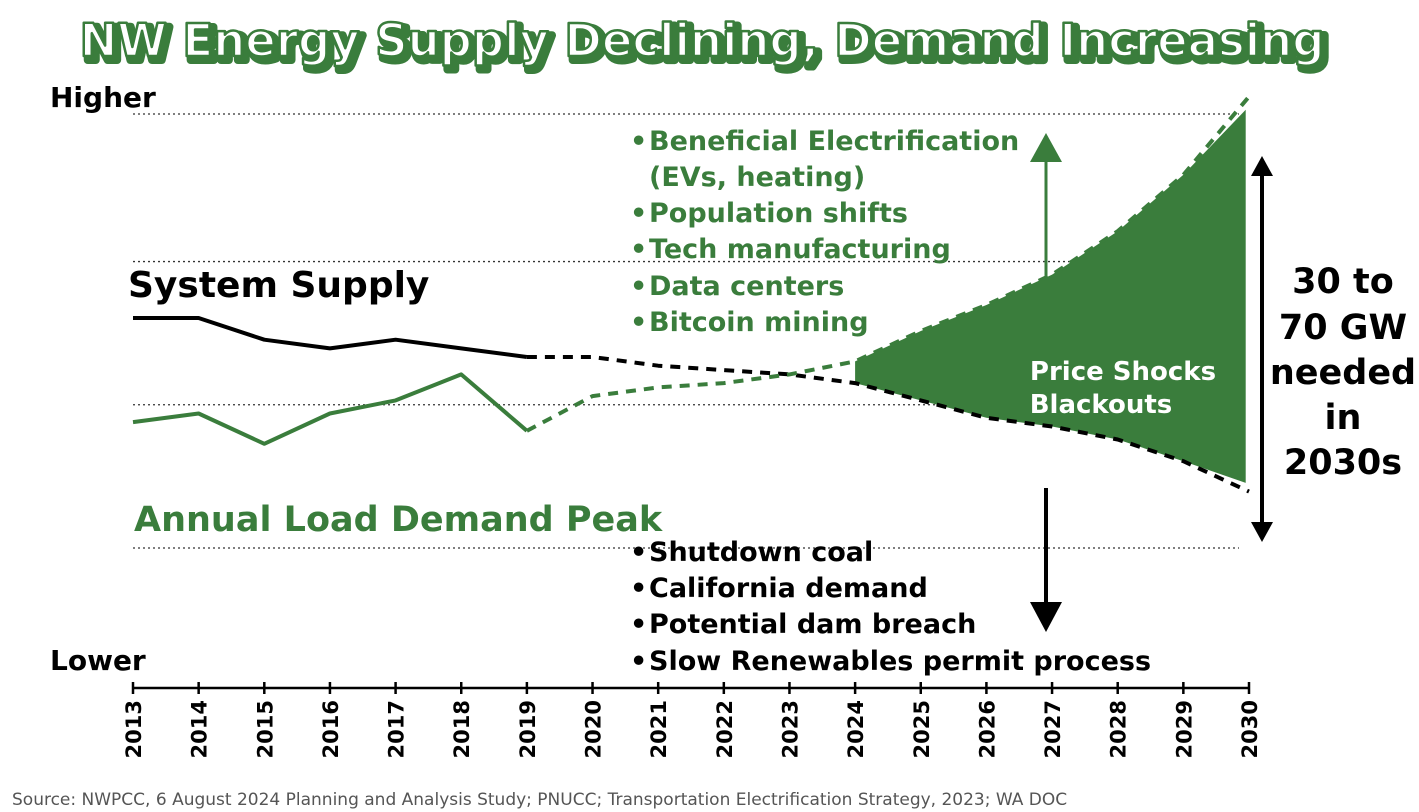  I want to click on x-tick-label: 2025, so click(922, 729).